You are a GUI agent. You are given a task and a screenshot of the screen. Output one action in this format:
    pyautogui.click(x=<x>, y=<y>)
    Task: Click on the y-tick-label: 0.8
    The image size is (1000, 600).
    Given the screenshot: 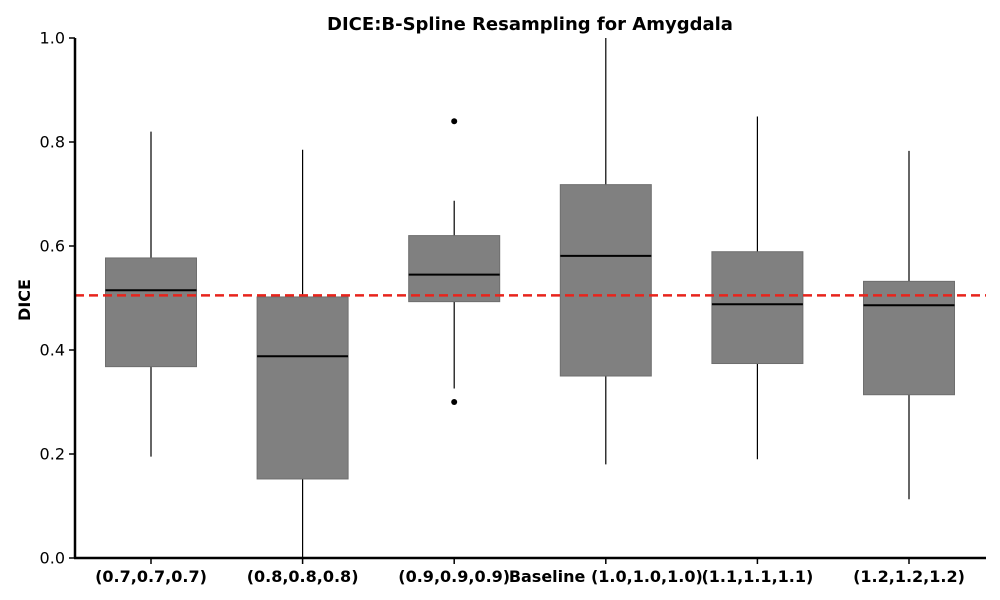 What is the action you would take?
    pyautogui.click(x=52, y=142)
    